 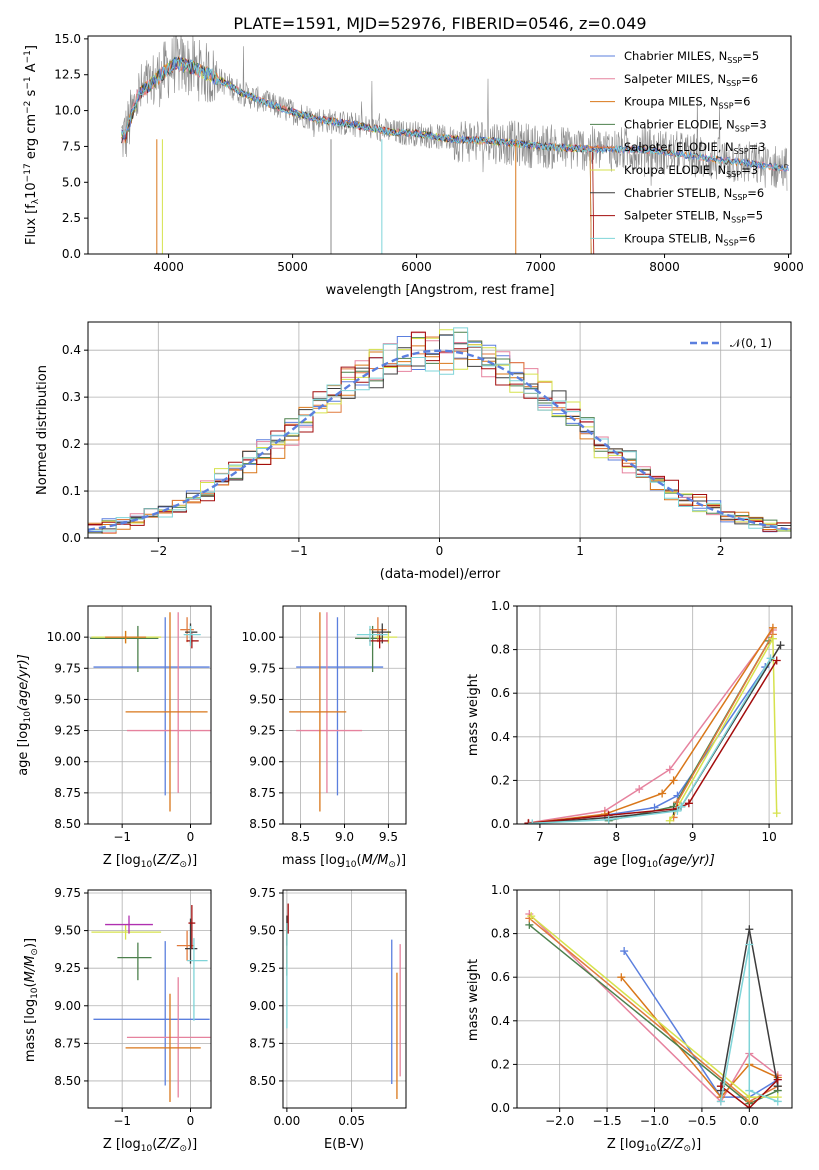 I want to click on legend-label: Chabrier MILES, NSSP=5, so click(x=691, y=57).